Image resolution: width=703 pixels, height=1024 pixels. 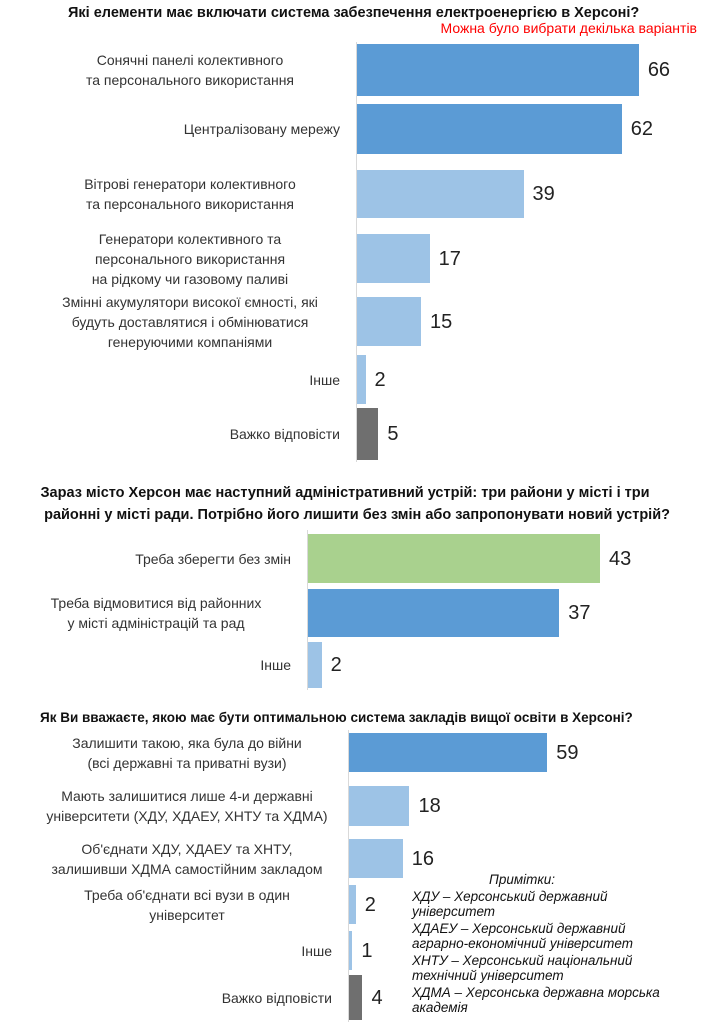 What do you see at coordinates (336, 665) in the screenshot?
I see `chart2-value-label: 2` at bounding box center [336, 665].